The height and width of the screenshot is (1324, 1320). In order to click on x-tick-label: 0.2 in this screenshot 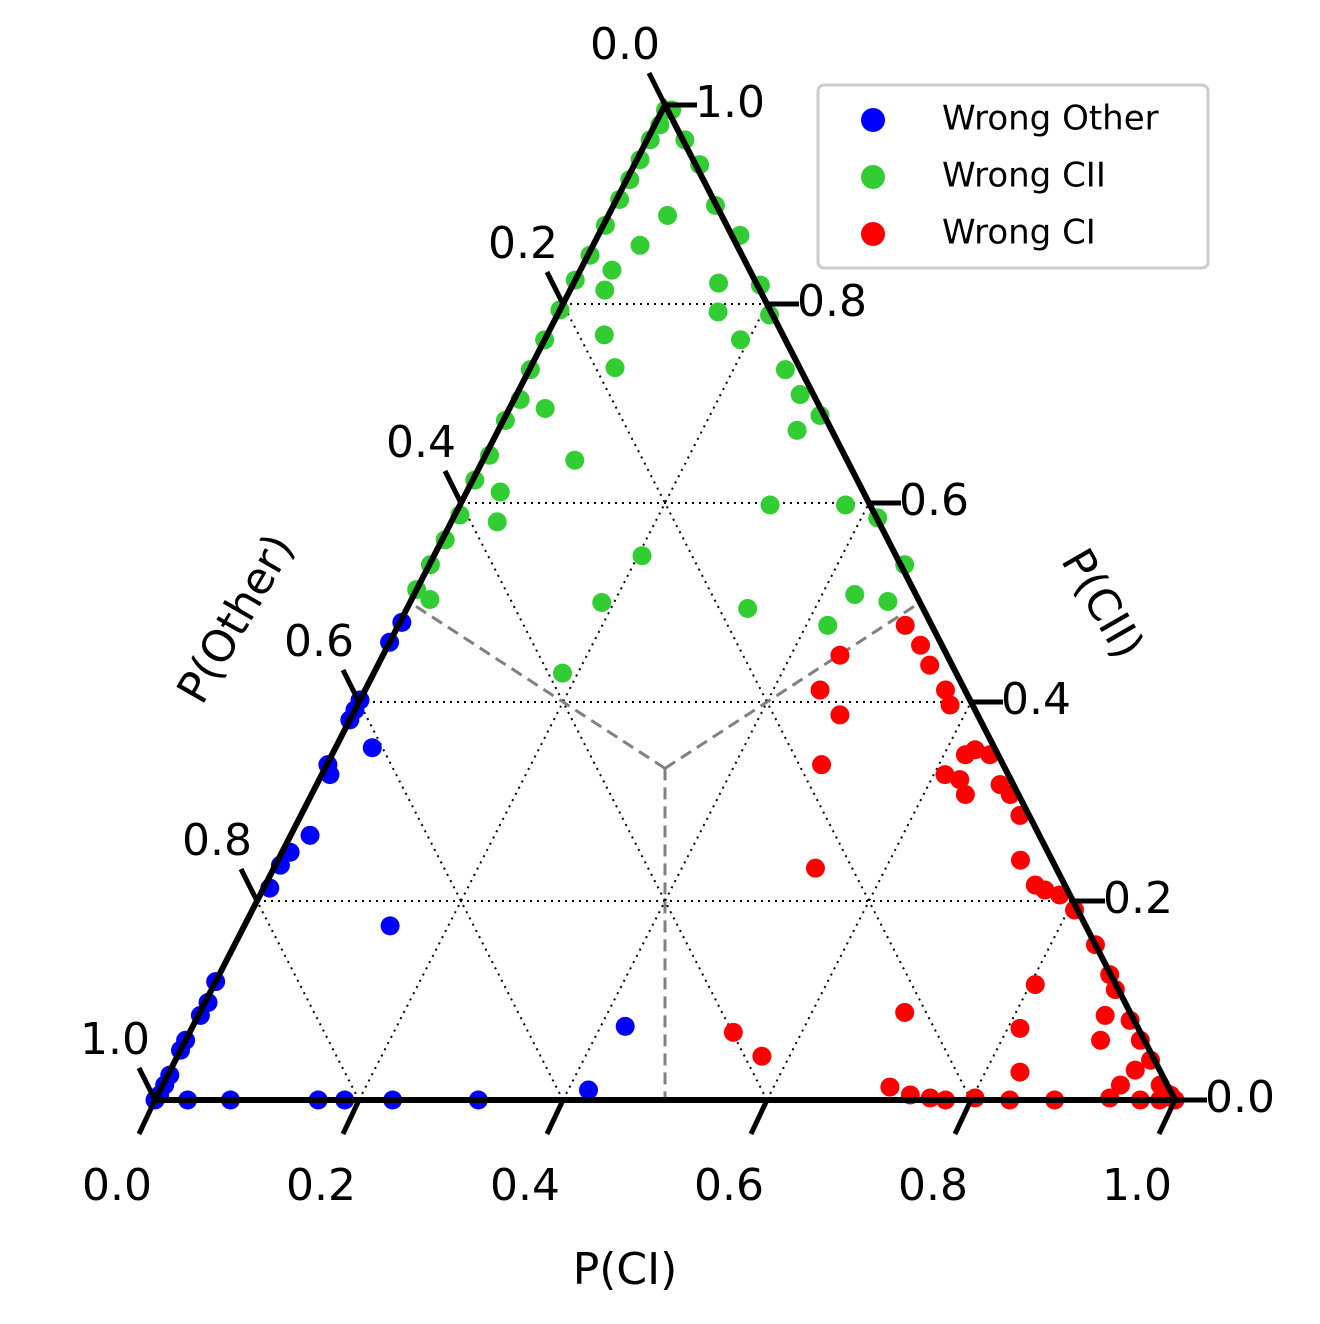, I will do `click(321, 1185)`.